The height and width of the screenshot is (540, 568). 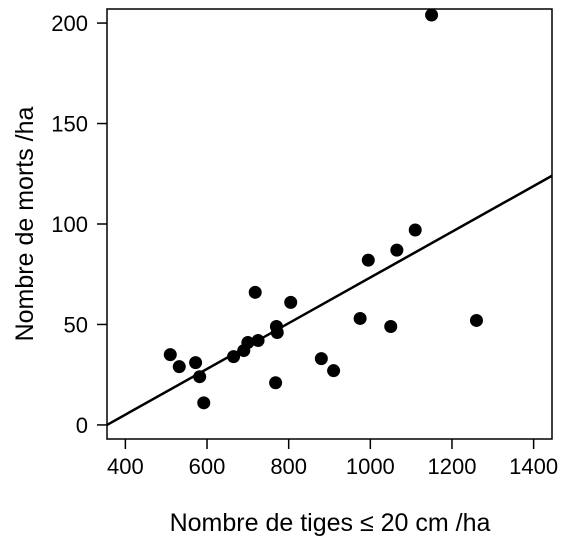 What do you see at coordinates (125, 466) in the screenshot?
I see `x-tick-label-400: 400` at bounding box center [125, 466].